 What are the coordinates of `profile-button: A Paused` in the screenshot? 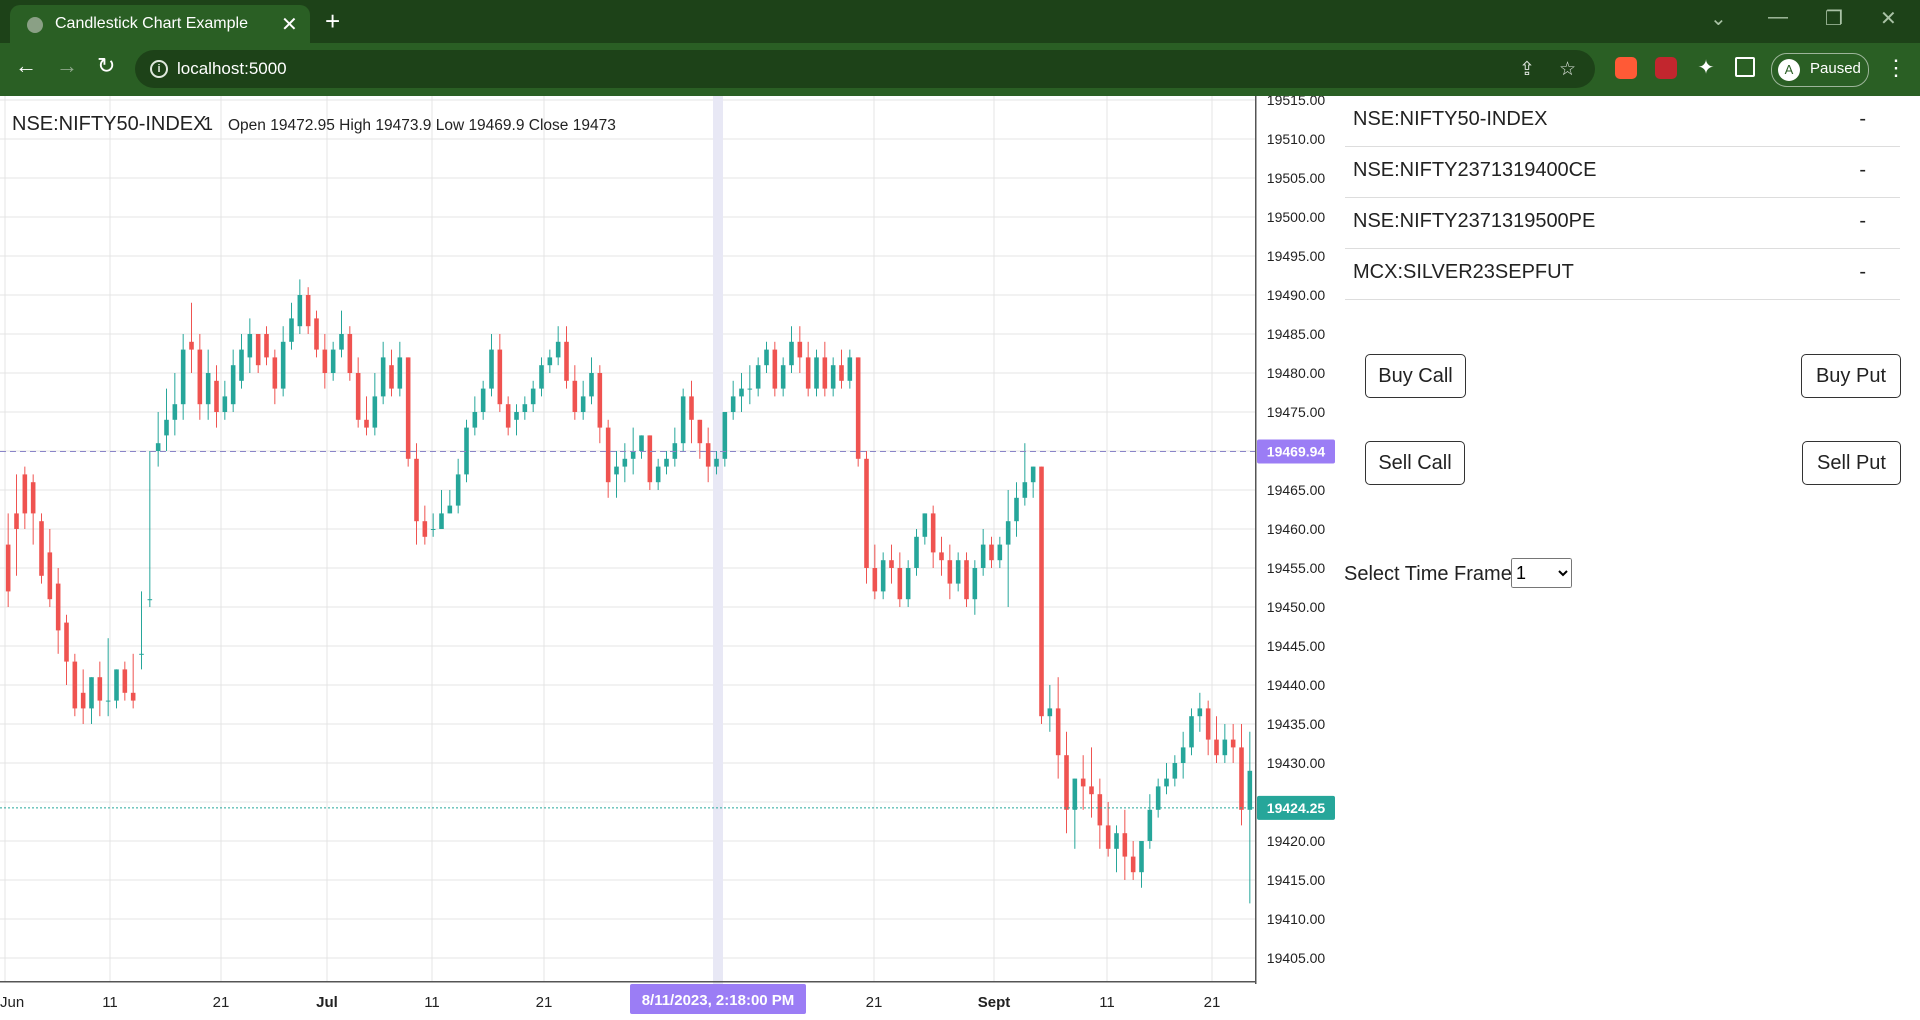 It's located at (1820, 70).